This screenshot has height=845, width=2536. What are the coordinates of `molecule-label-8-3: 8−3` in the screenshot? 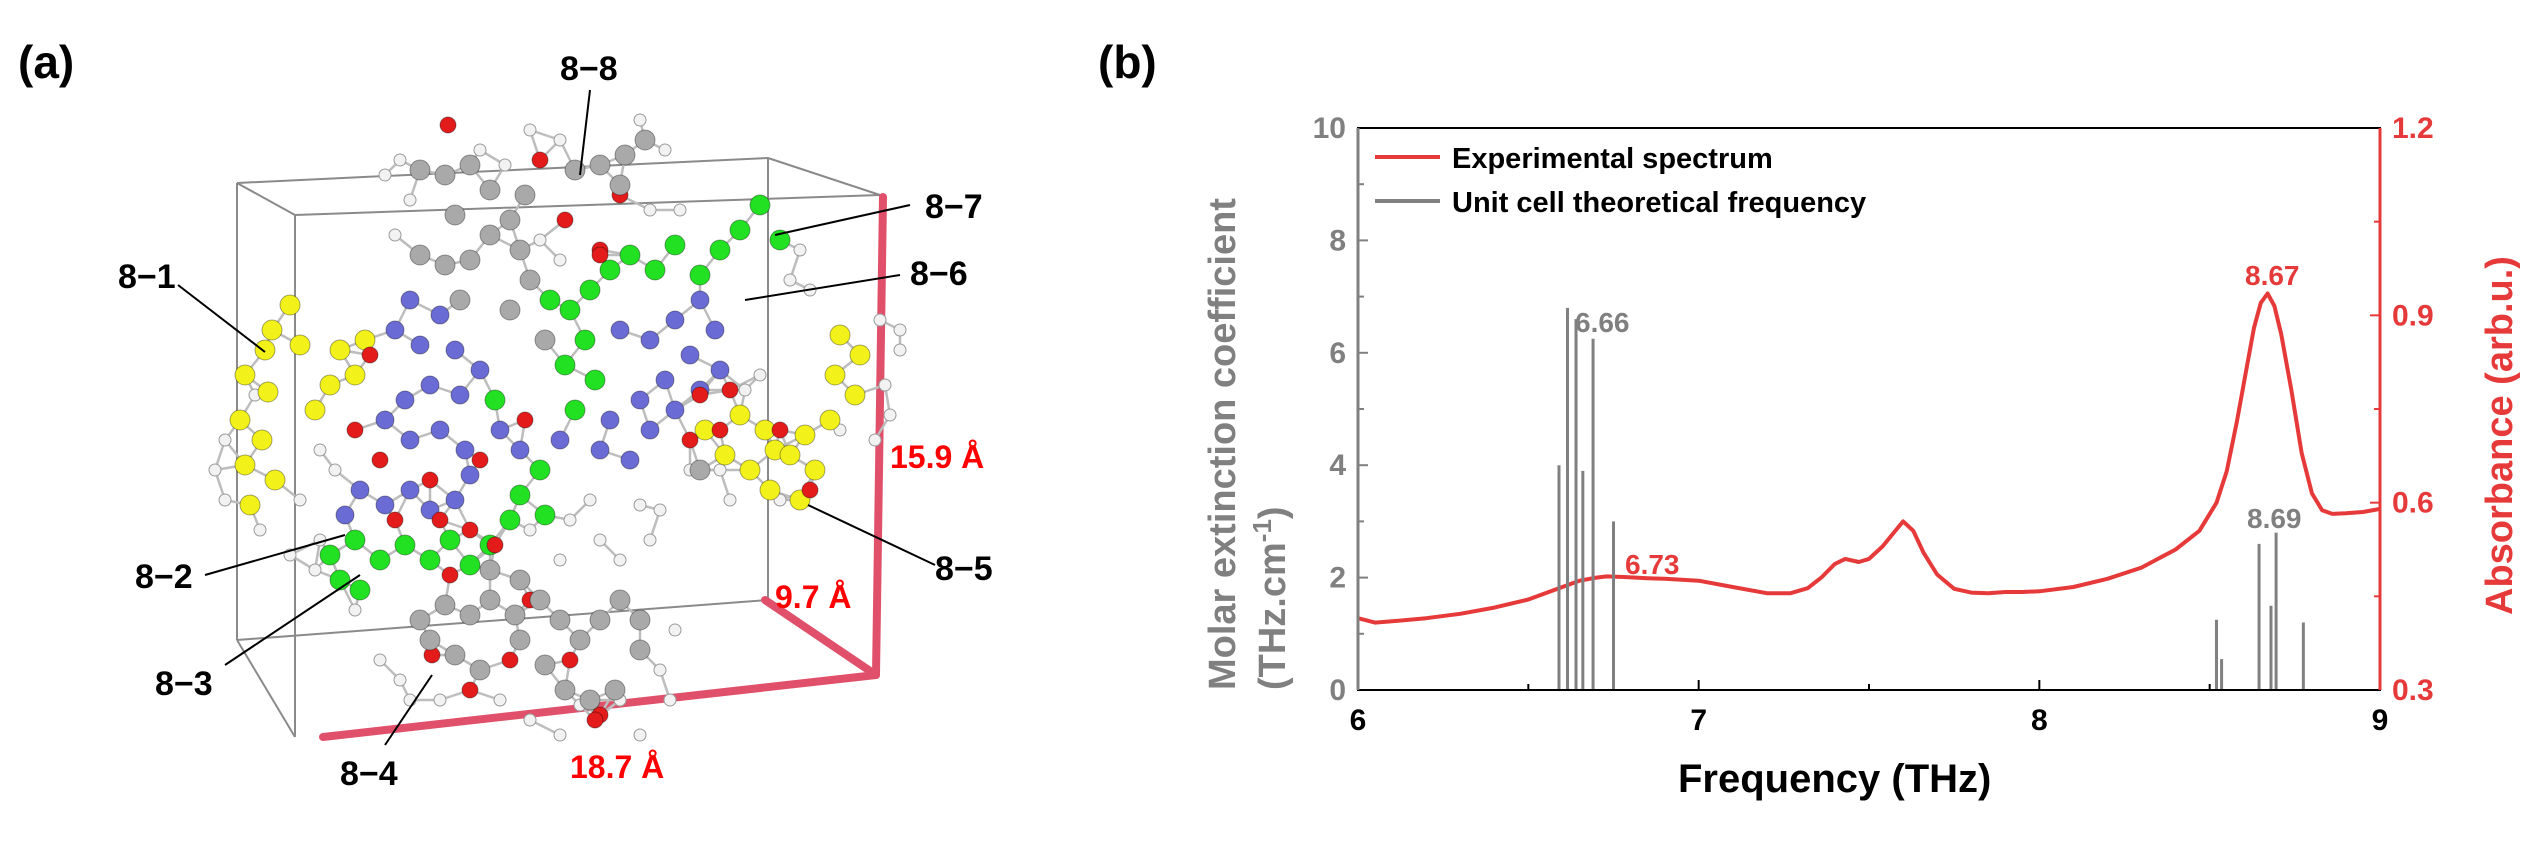 It's located at (184, 684).